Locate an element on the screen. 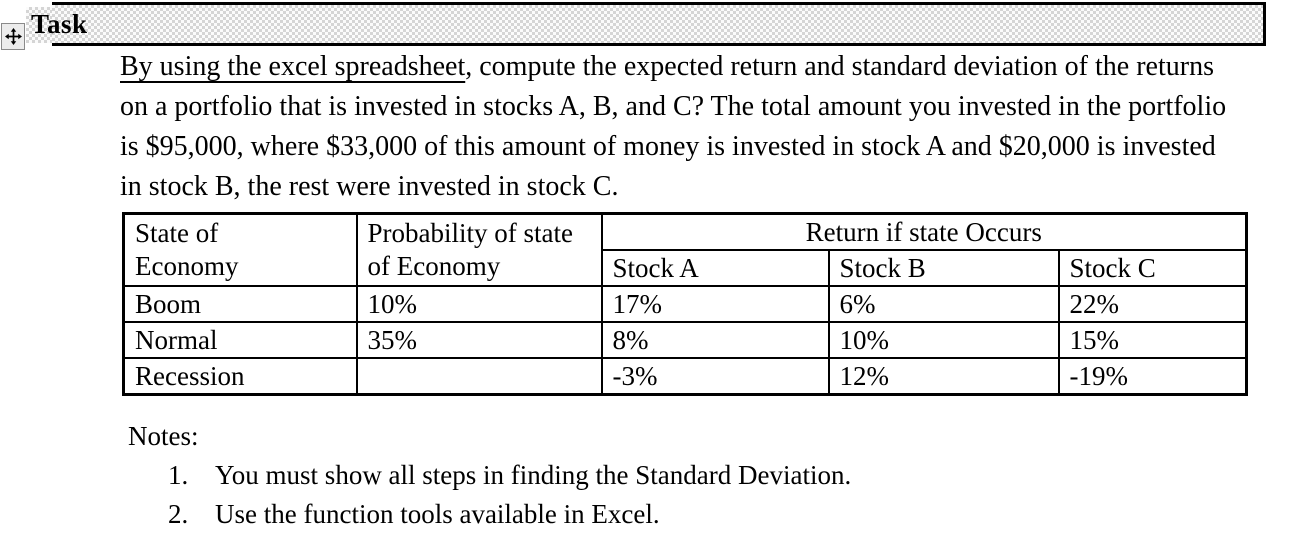  header-return-if-state-occurs: Return if state Occurs is located at coordinates (924, 231).